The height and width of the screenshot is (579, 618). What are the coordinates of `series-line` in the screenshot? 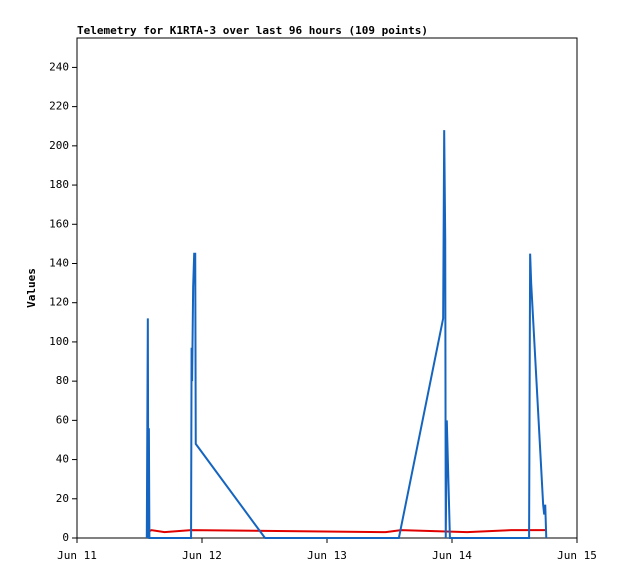 It's located at (346, 531).